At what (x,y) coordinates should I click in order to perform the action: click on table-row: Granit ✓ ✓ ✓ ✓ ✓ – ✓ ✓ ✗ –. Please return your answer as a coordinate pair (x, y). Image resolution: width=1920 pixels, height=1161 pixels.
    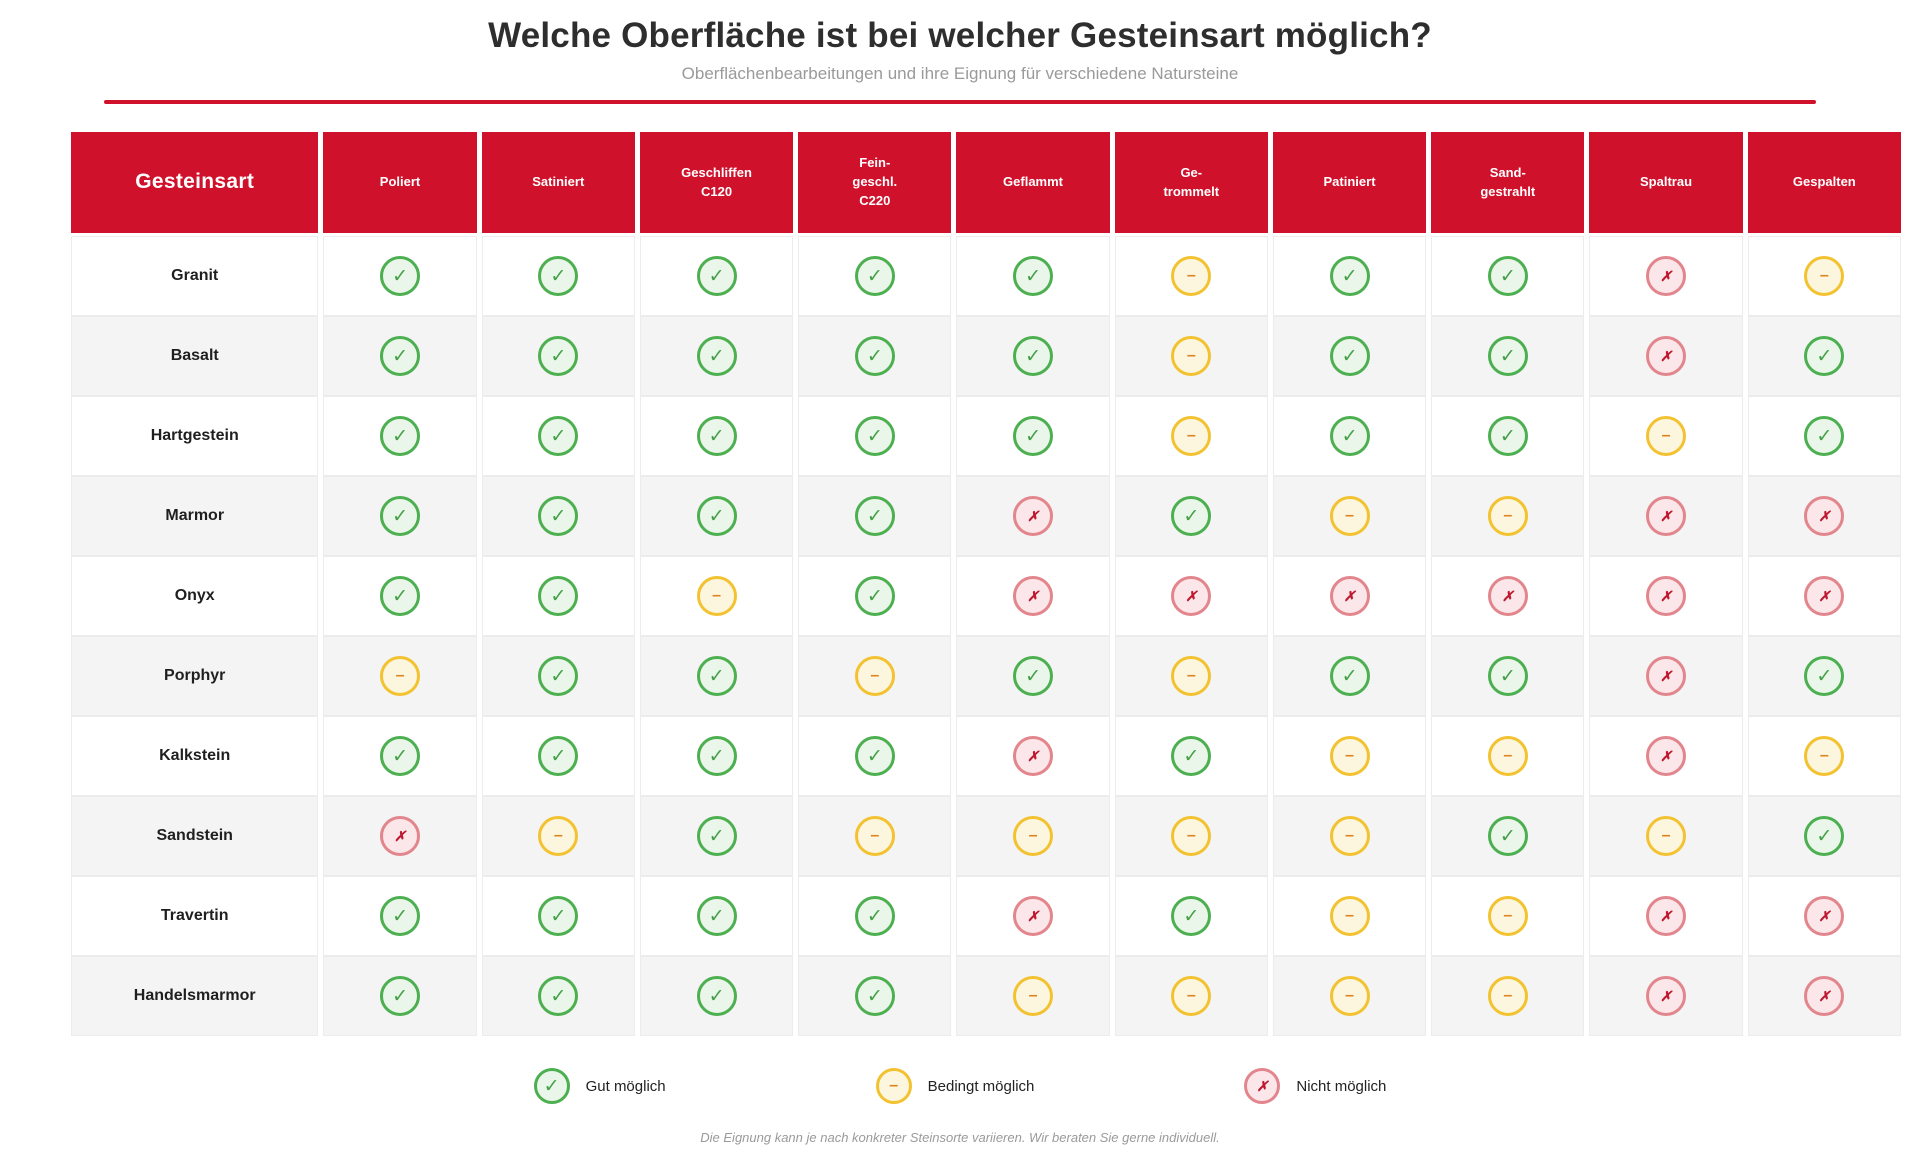
    Looking at the image, I should click on (986, 276).